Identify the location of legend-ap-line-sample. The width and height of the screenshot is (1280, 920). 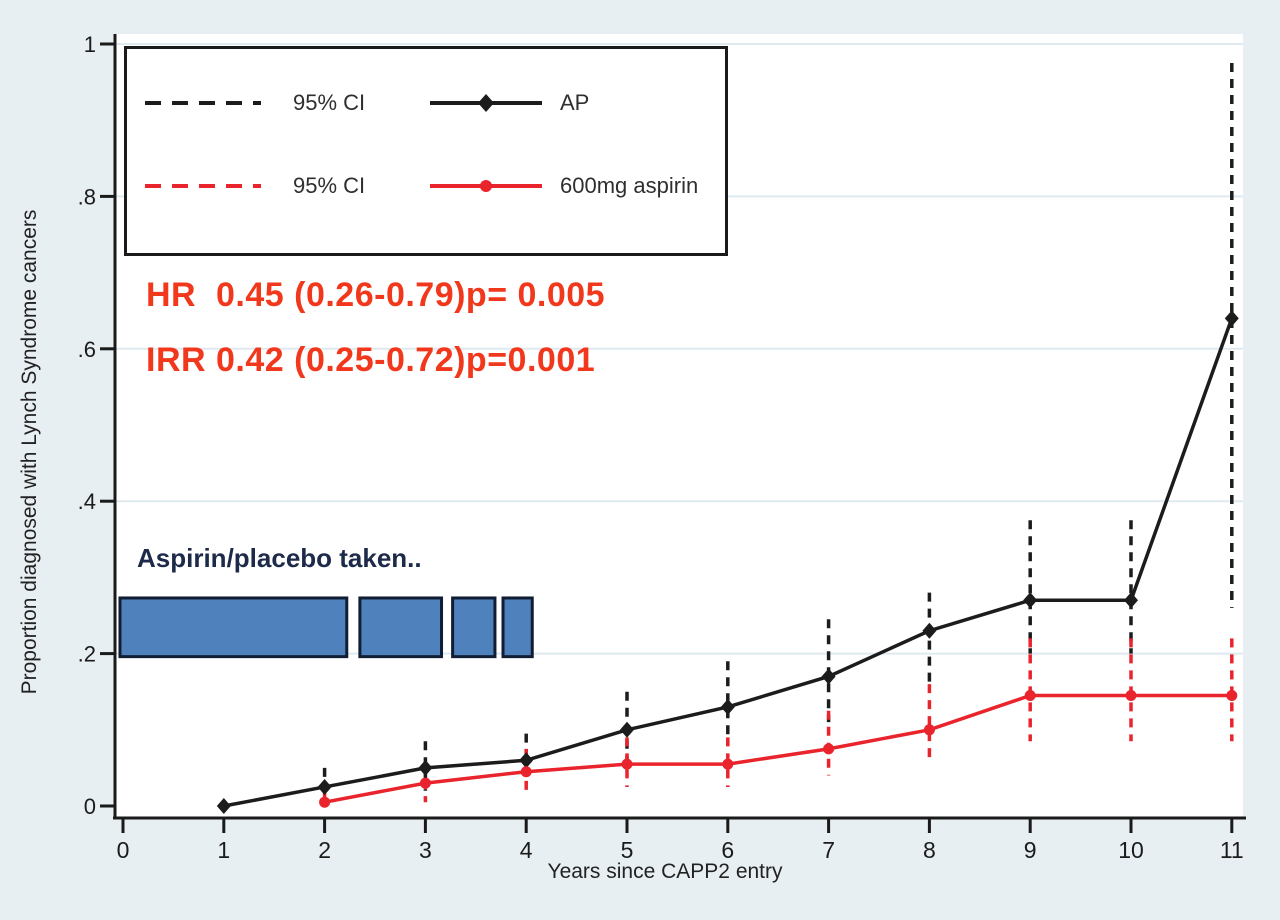
(486, 103).